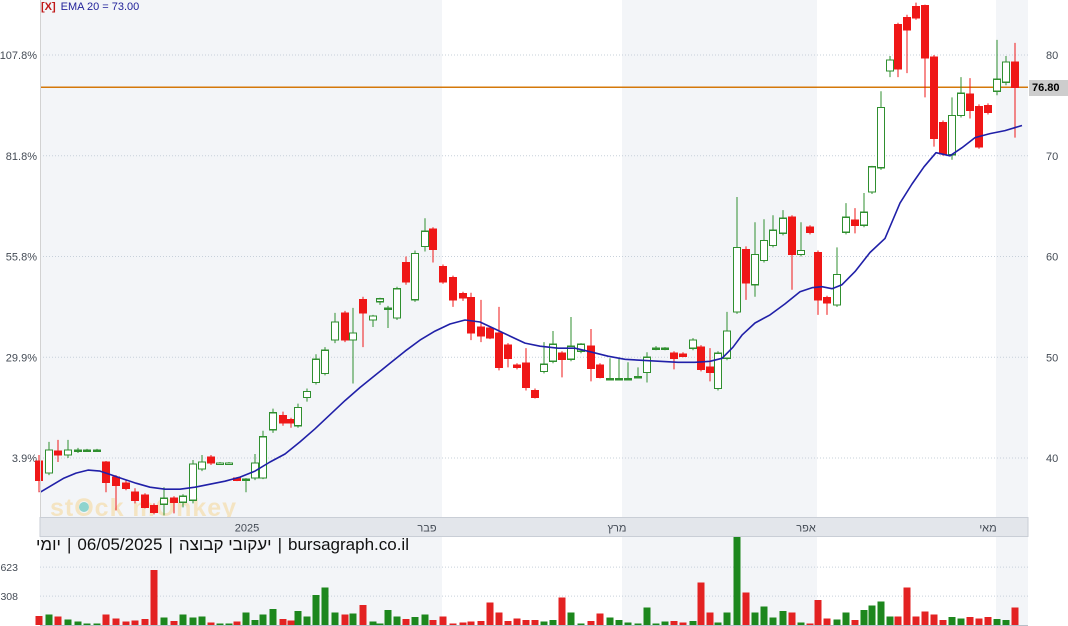  Describe the element at coordinates (21, 358) in the screenshot. I see `left-axis-label: 29.9%` at that location.